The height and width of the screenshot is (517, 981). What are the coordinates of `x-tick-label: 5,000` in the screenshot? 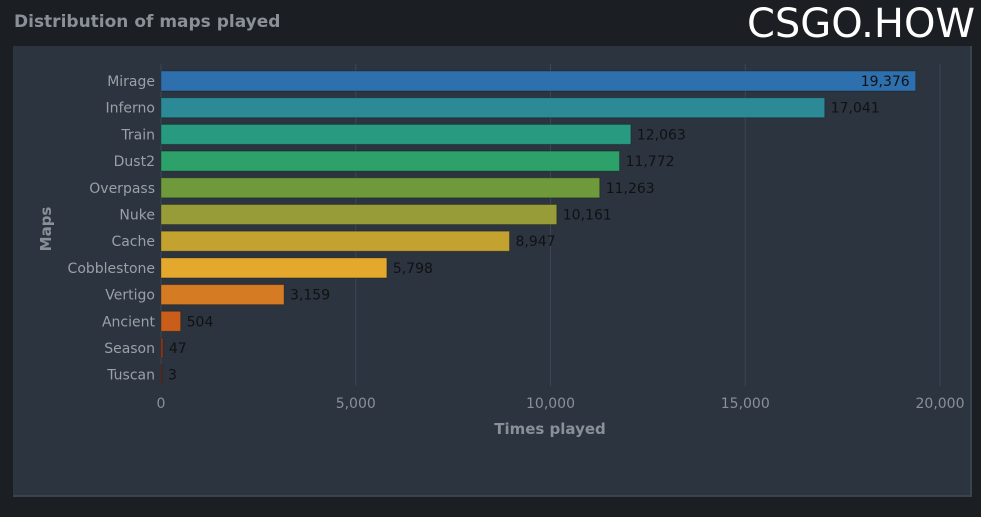 It's located at (356, 404).